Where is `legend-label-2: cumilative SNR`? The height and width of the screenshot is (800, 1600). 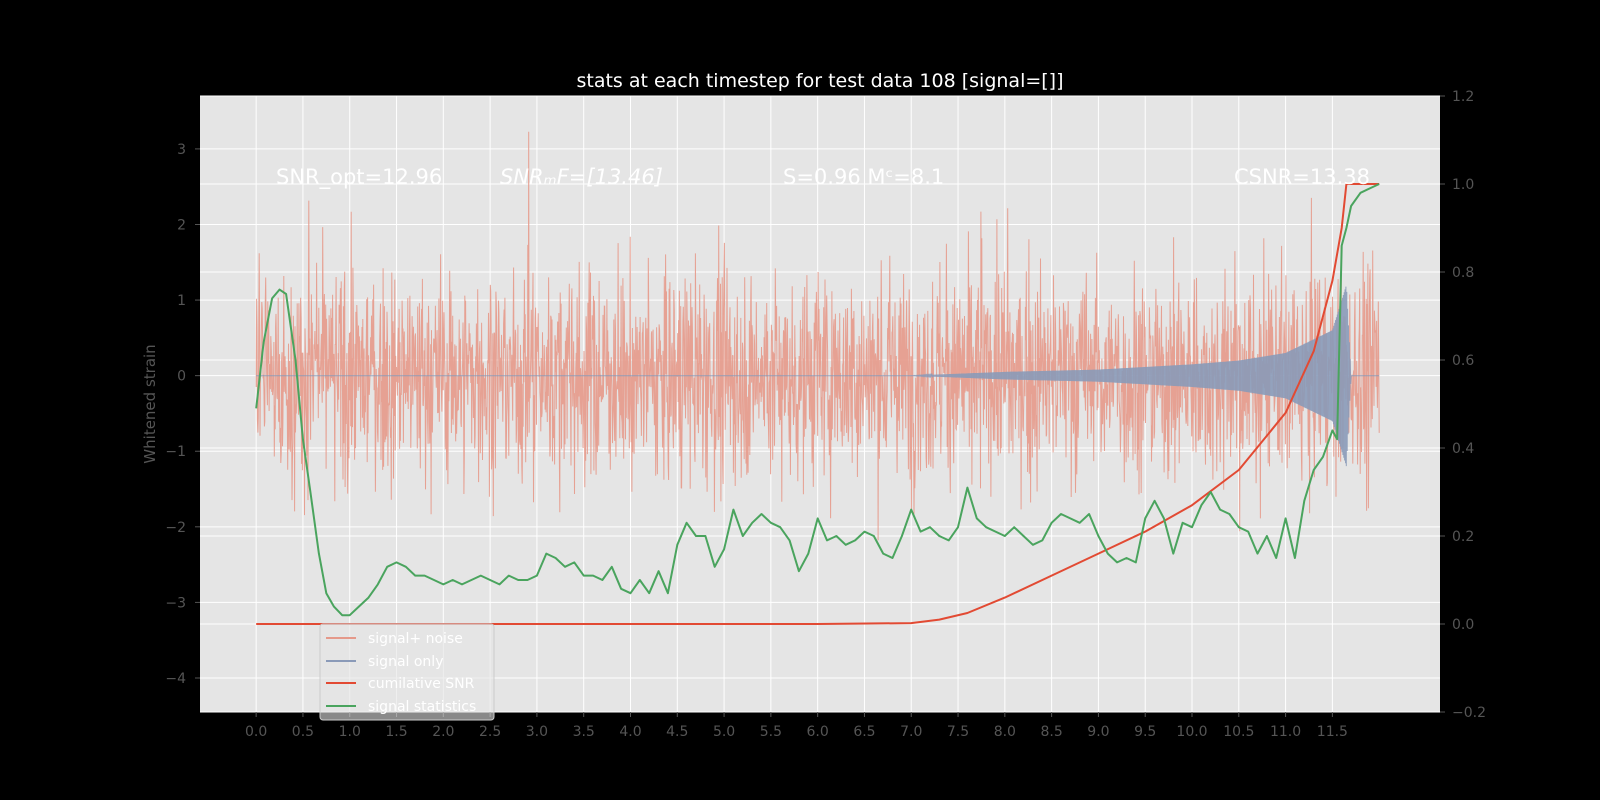 legend-label-2: cumilative SNR is located at coordinates (421, 684).